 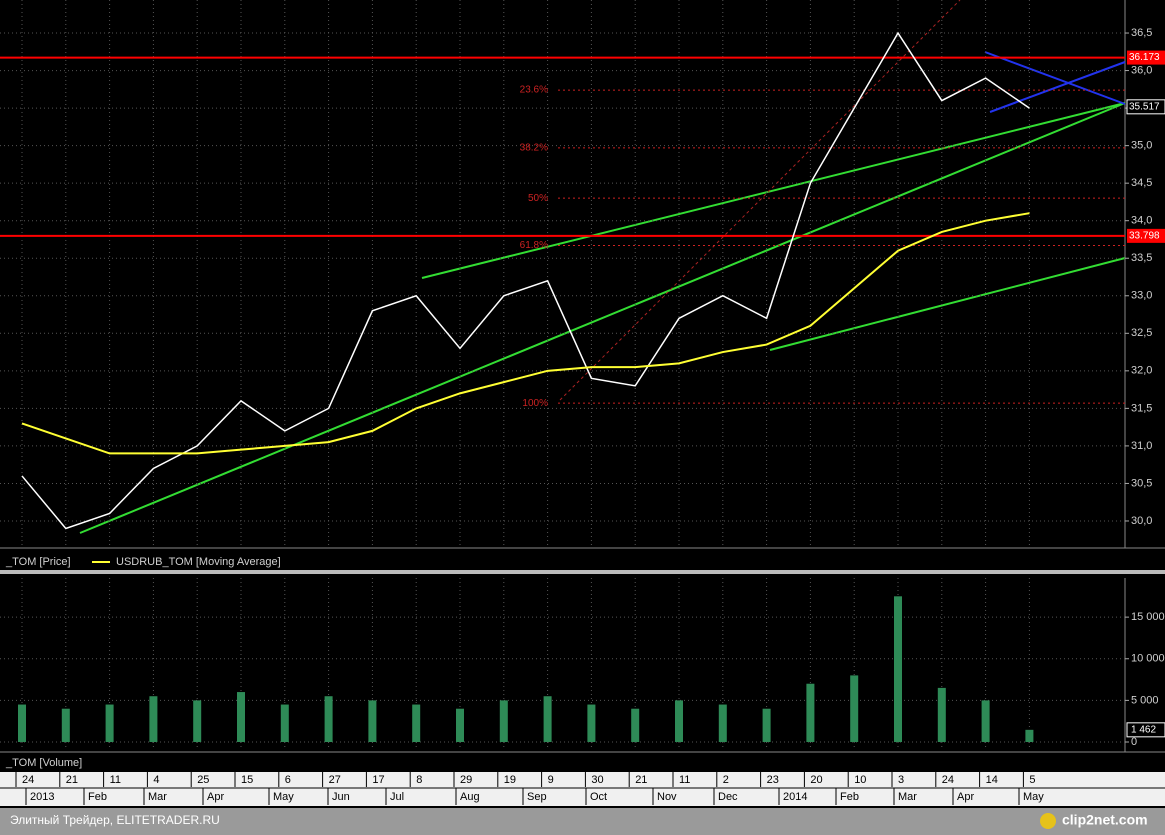 What do you see at coordinates (1105, 820) in the screenshot?
I see `footer-logo: clip2net.com` at bounding box center [1105, 820].